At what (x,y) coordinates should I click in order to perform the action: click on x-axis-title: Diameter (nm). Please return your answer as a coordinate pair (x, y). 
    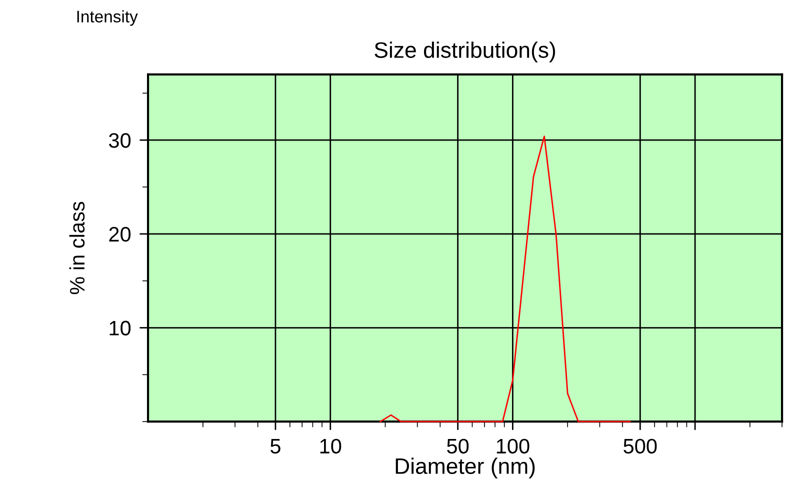
    Looking at the image, I should click on (465, 468).